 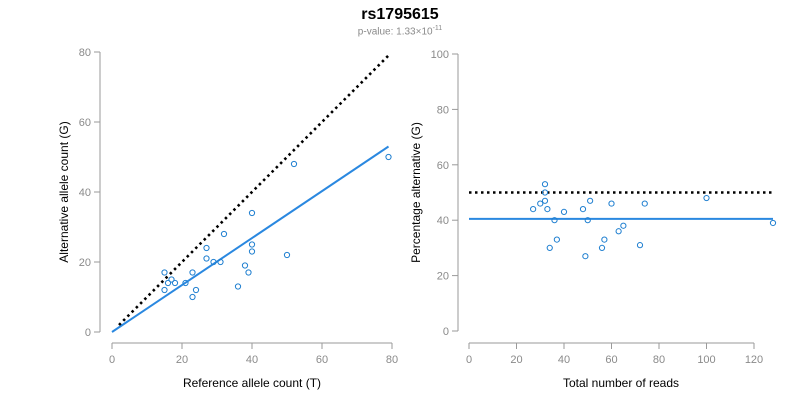 What do you see at coordinates (64, 191) in the screenshot?
I see `panel1-y-axis-title: Alternative allele count (G)` at bounding box center [64, 191].